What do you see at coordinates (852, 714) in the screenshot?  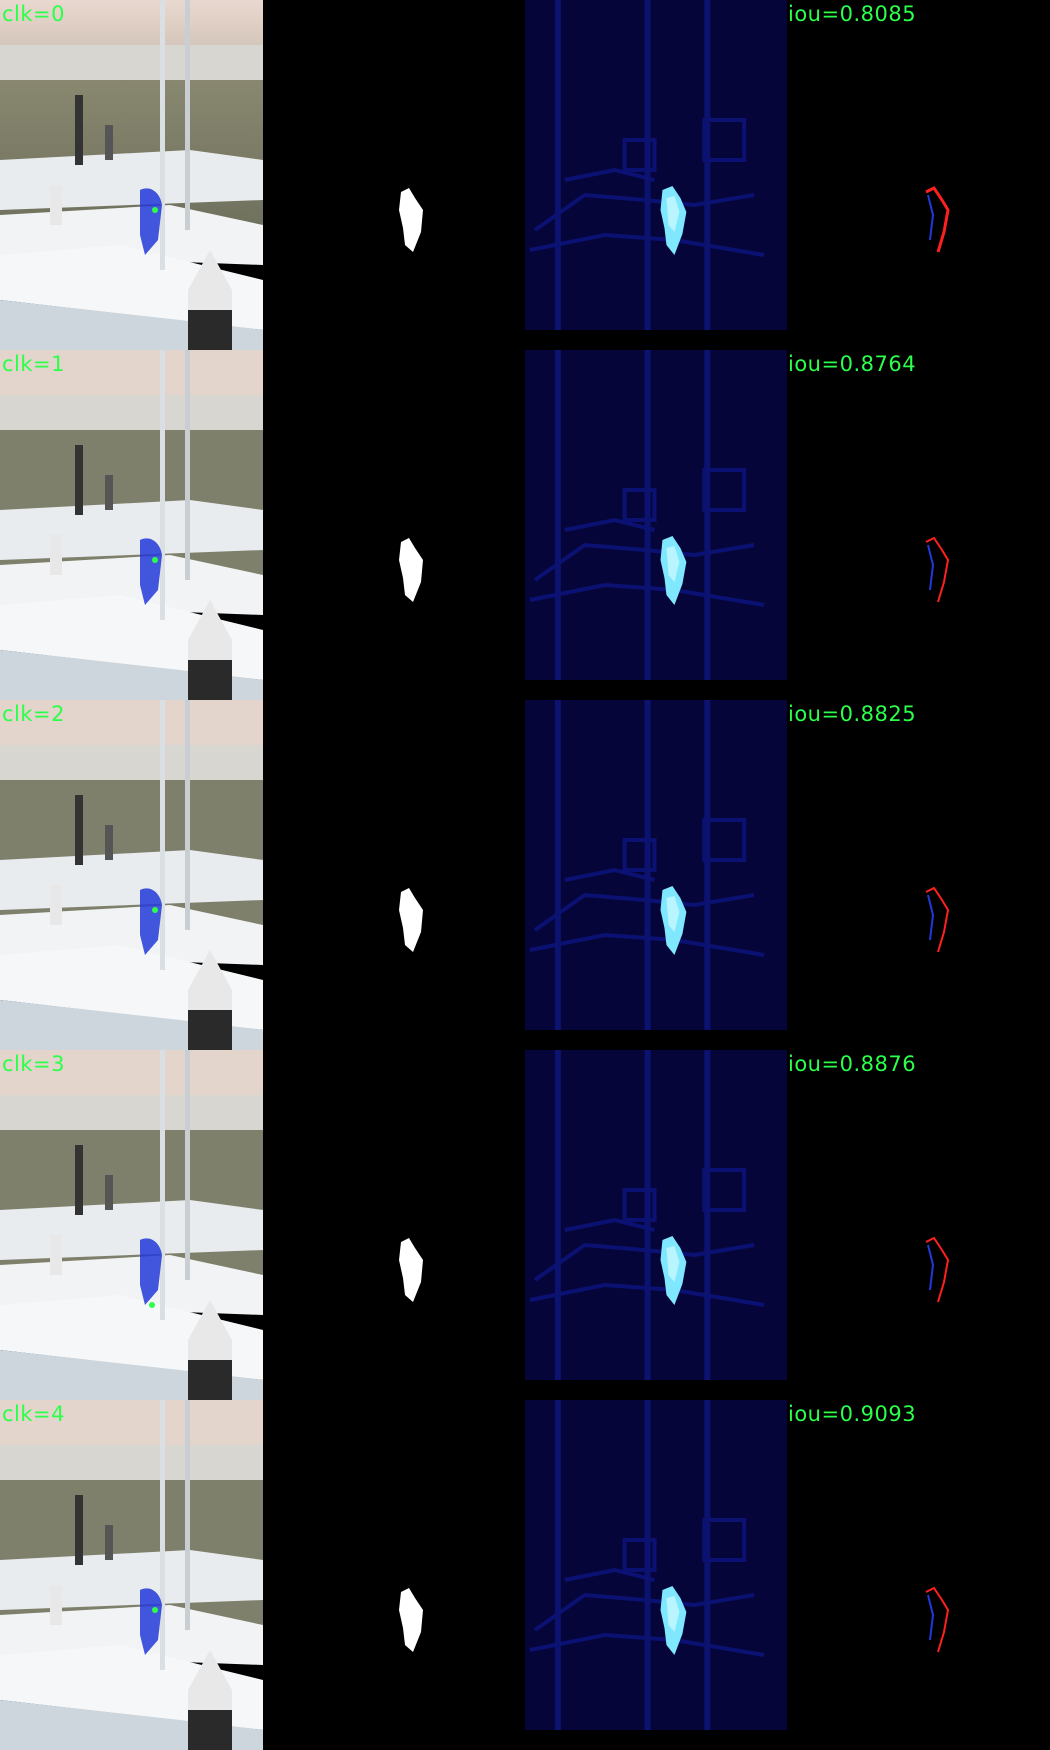 I see `iou-score-label: iou=0.8825` at bounding box center [852, 714].